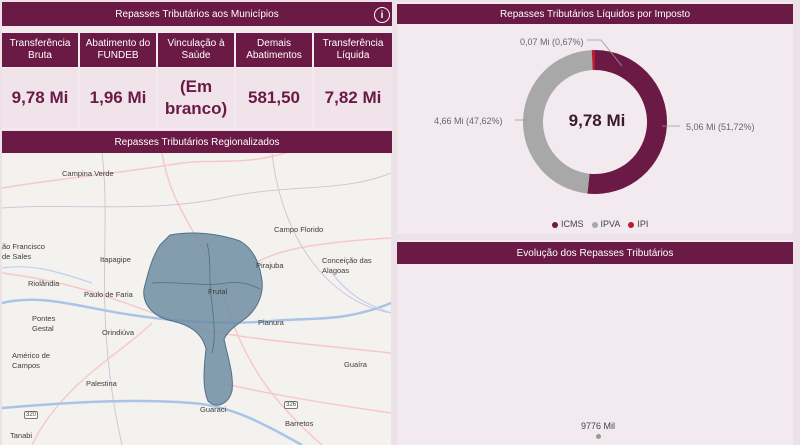  What do you see at coordinates (118, 98) in the screenshot?
I see `kpi-value-abatimento-fundeb: 1,96 Mi` at bounding box center [118, 98].